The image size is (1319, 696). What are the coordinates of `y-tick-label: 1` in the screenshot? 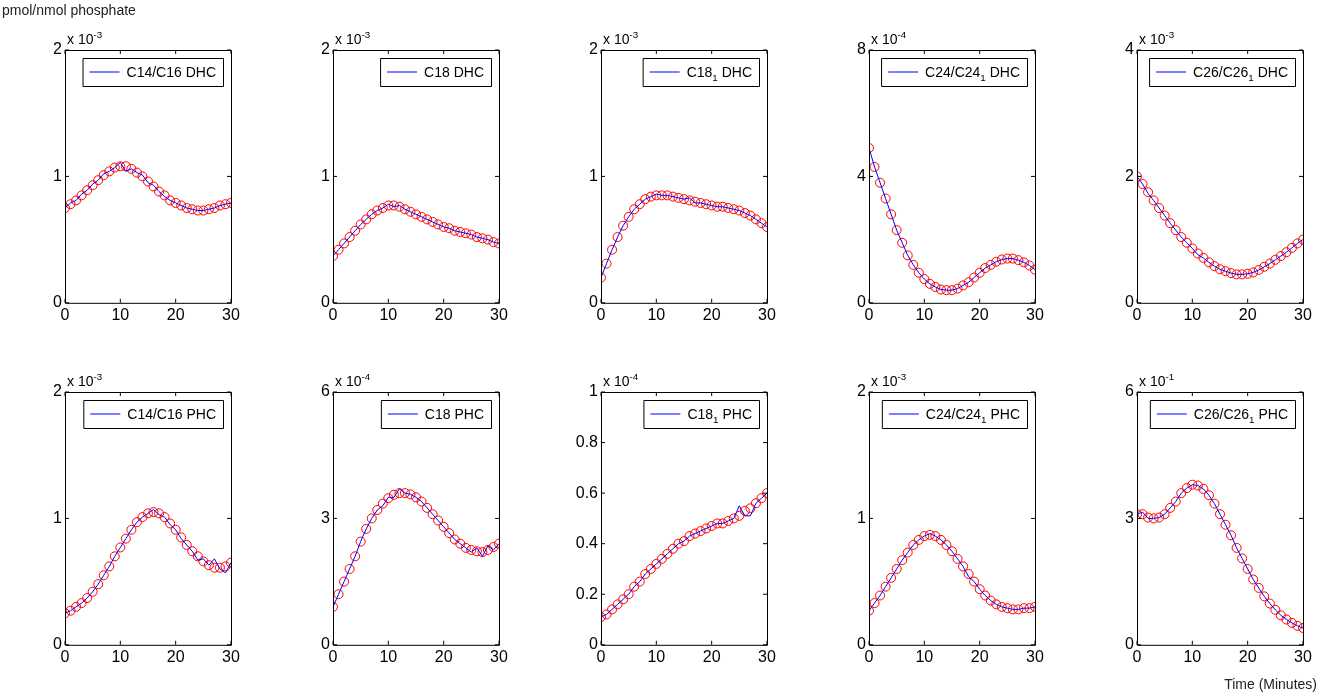 It's located at (594, 175).